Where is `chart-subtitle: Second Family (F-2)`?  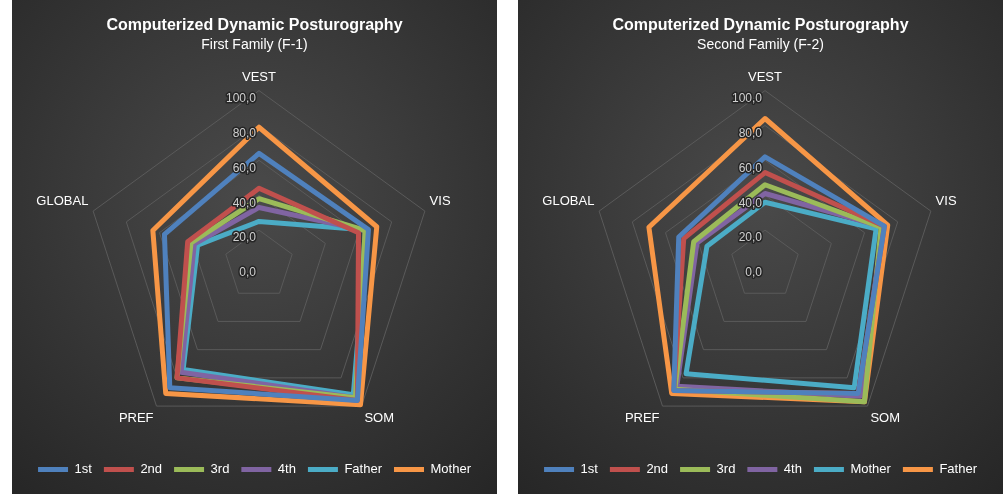 chart-subtitle: Second Family (F-2) is located at coordinates (760, 44).